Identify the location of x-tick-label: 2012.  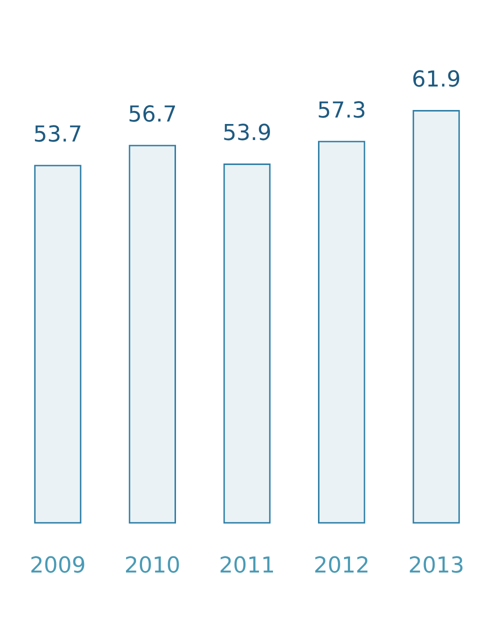
(342, 566).